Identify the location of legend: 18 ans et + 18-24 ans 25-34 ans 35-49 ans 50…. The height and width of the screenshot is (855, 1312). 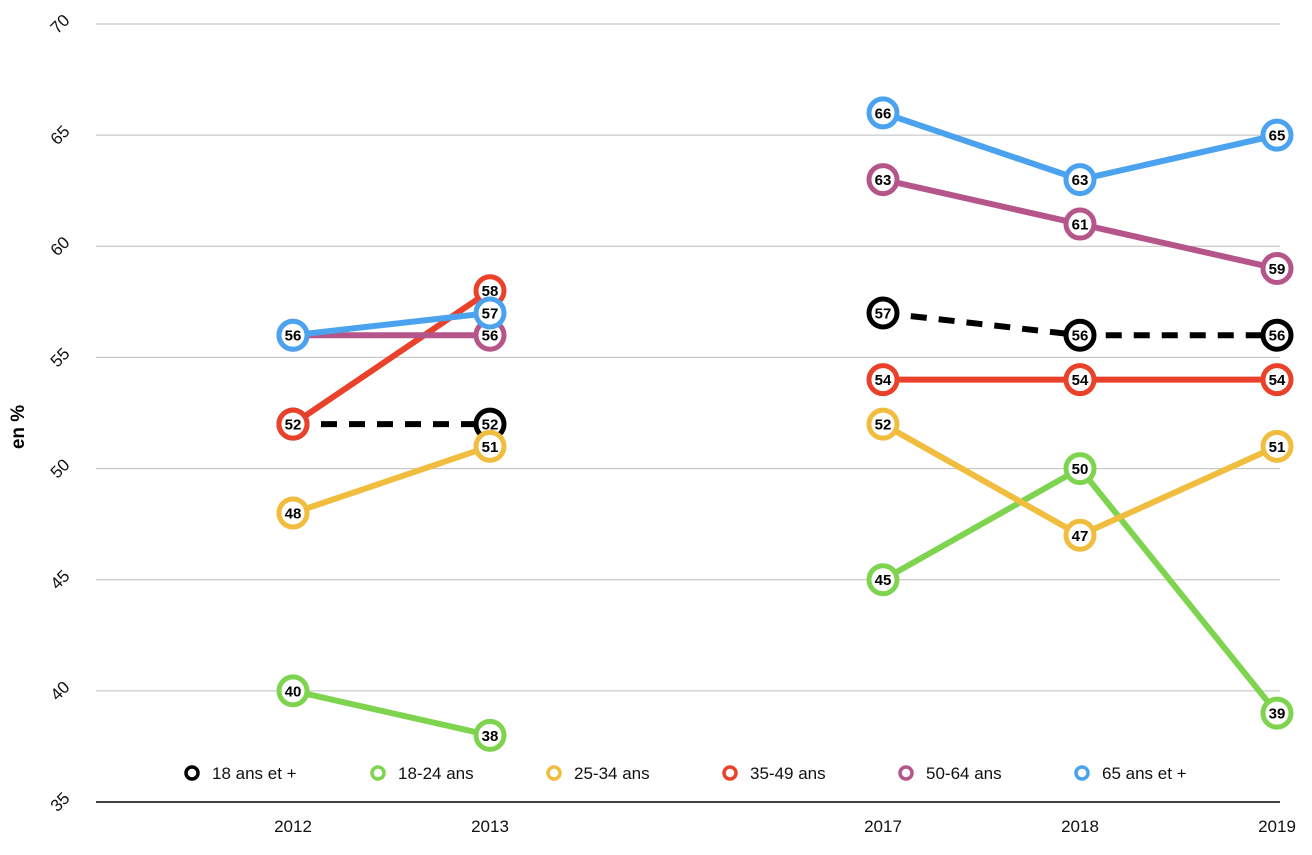
(685, 773).